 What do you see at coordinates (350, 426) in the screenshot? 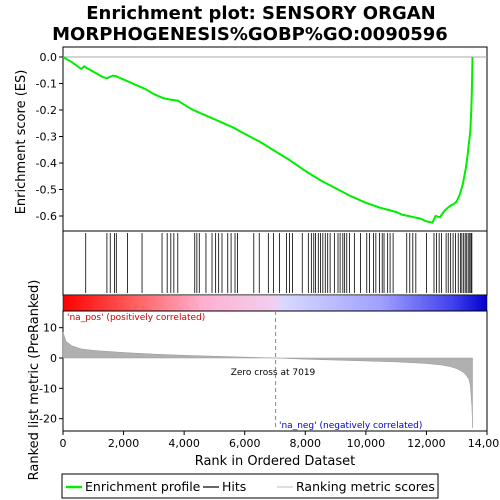
I see `na-neg-label: 'na_neg' (negatively correlated)` at bounding box center [350, 426].